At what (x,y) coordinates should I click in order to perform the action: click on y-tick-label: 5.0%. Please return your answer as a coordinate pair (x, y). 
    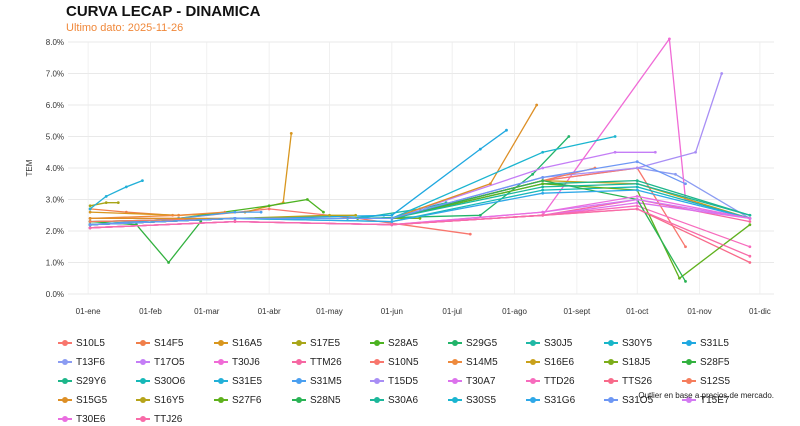
    Looking at the image, I should click on (55, 137).